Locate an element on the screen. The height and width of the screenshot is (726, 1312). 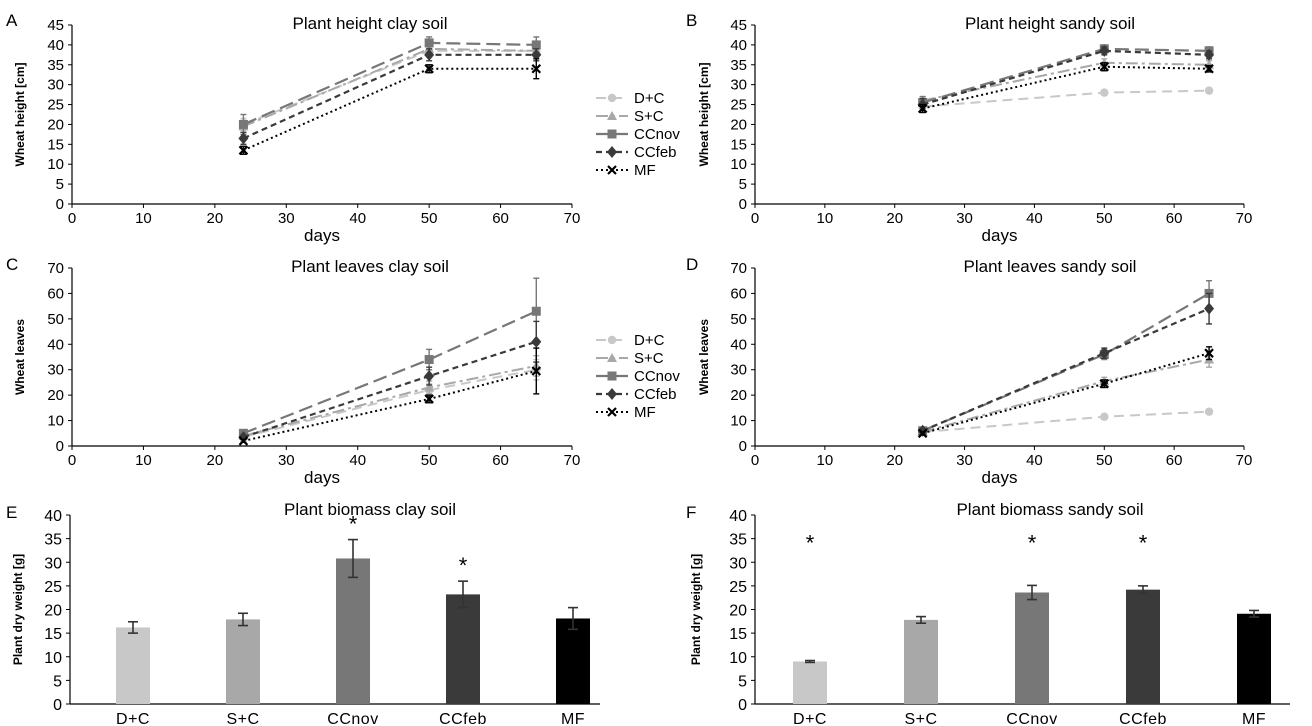
panel-letter: A is located at coordinates (12, 20).